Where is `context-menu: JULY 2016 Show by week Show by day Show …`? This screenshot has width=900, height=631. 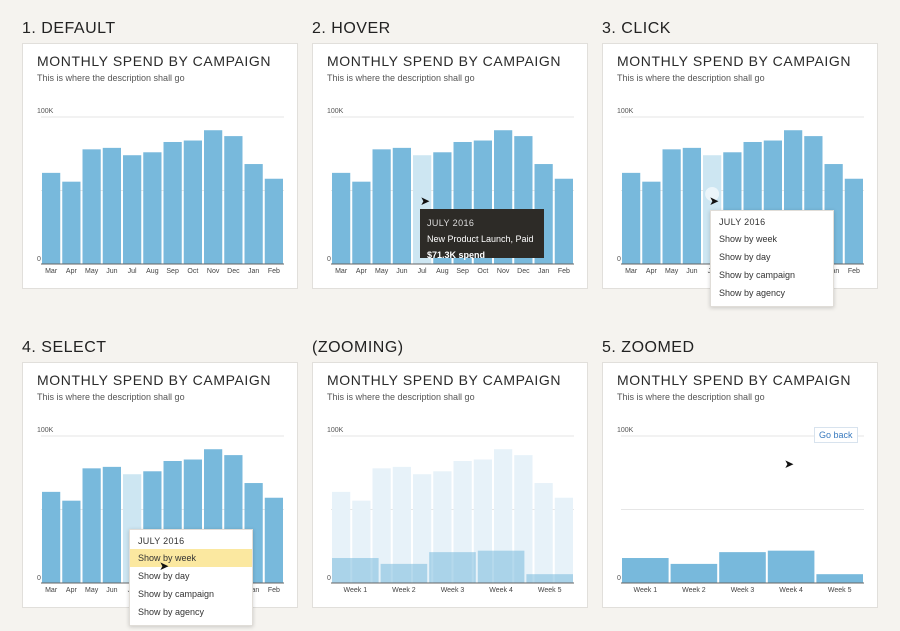 context-menu: JULY 2016 Show by week Show by day Show … is located at coordinates (772, 258).